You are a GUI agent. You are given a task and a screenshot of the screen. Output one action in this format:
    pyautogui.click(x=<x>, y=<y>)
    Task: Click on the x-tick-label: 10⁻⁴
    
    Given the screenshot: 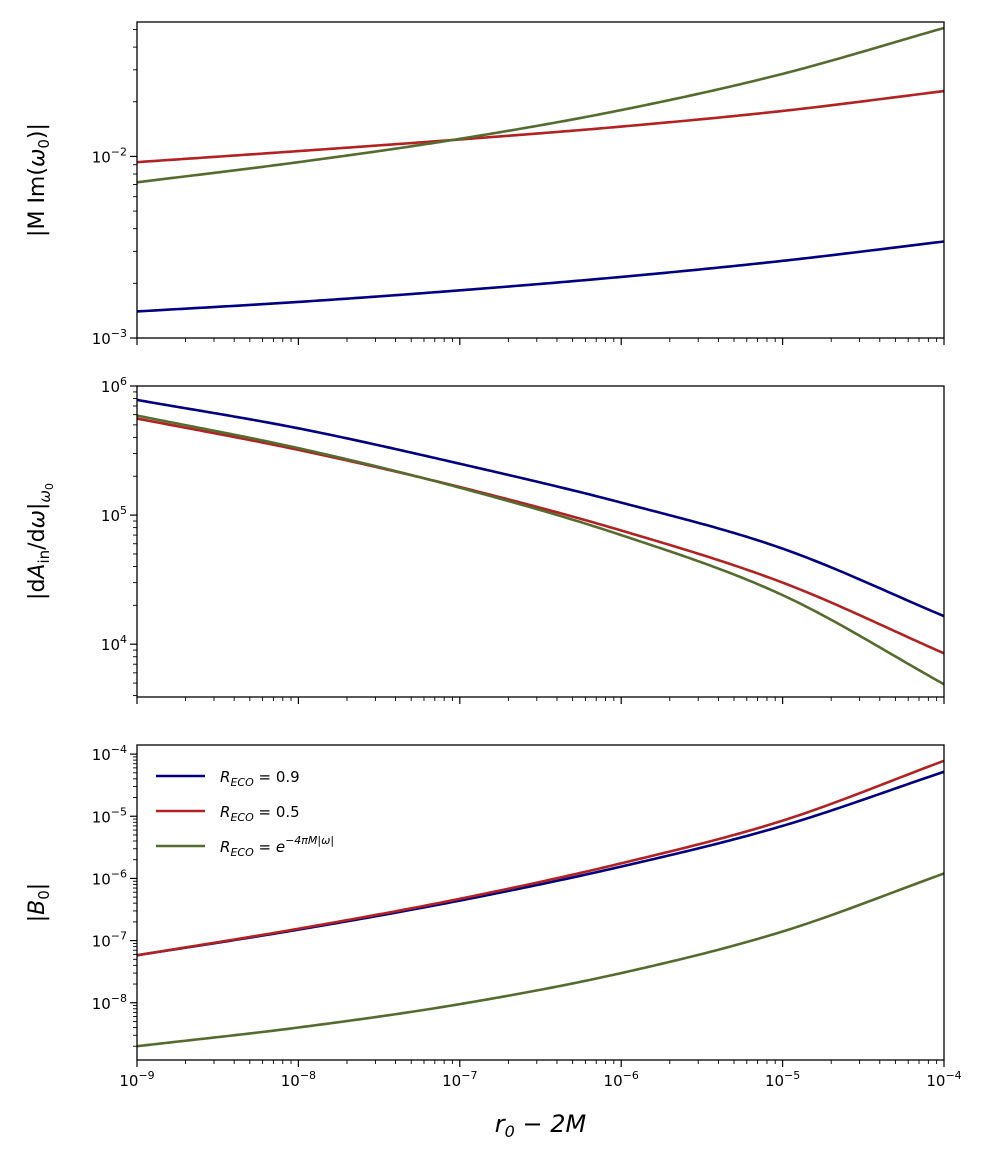 What is the action you would take?
    pyautogui.click(x=943, y=1079)
    